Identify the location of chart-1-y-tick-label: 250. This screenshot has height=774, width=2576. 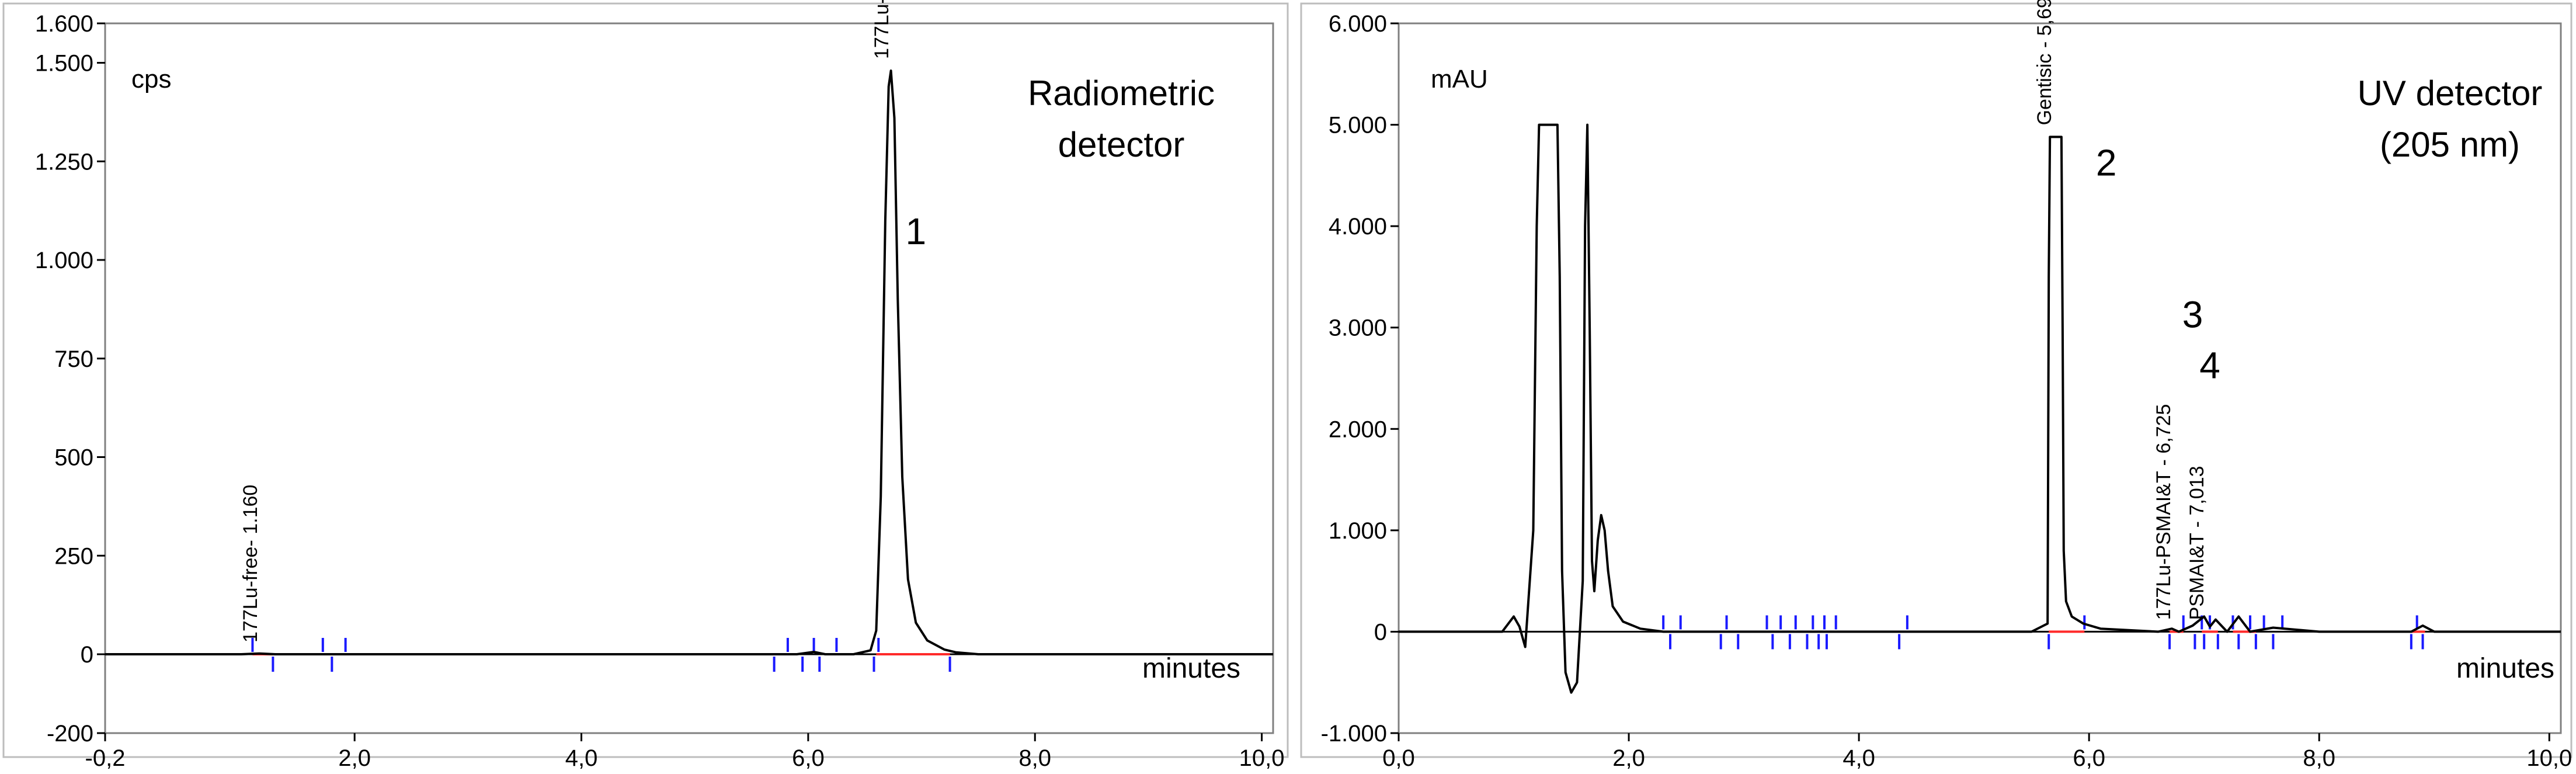
(74, 556).